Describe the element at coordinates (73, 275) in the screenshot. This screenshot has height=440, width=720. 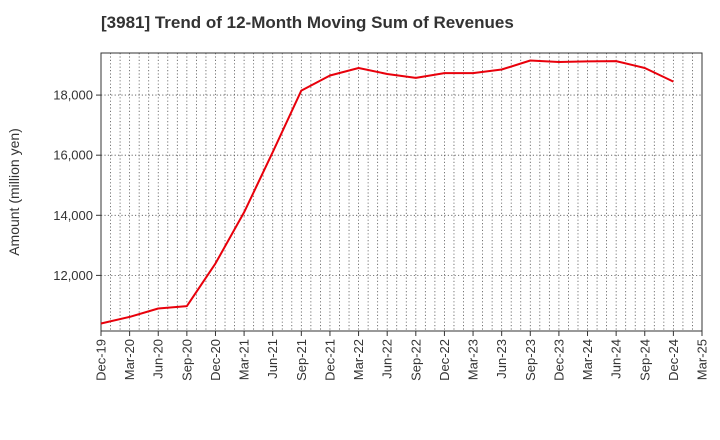
I see `y-tick-label: 12,000` at that location.